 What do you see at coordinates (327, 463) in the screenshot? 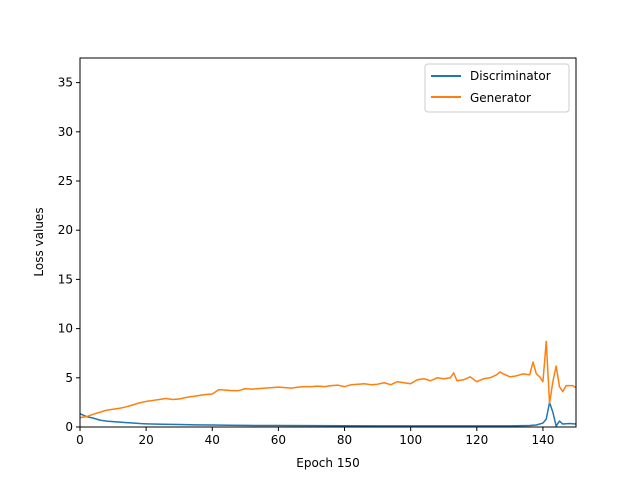
I see `x-axis-label: Epoch 150` at bounding box center [327, 463].